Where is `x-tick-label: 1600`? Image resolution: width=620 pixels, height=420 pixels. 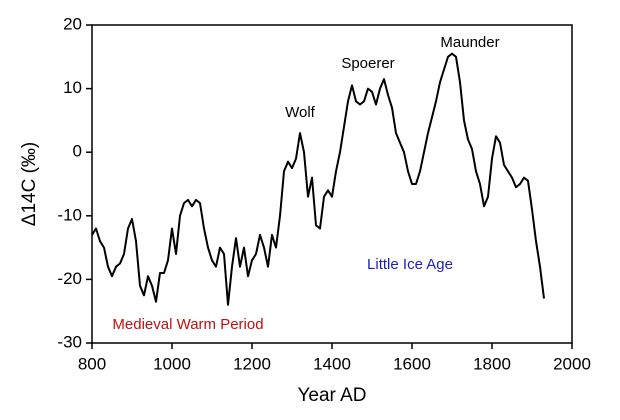 x-tick-label: 1600 is located at coordinates (412, 363).